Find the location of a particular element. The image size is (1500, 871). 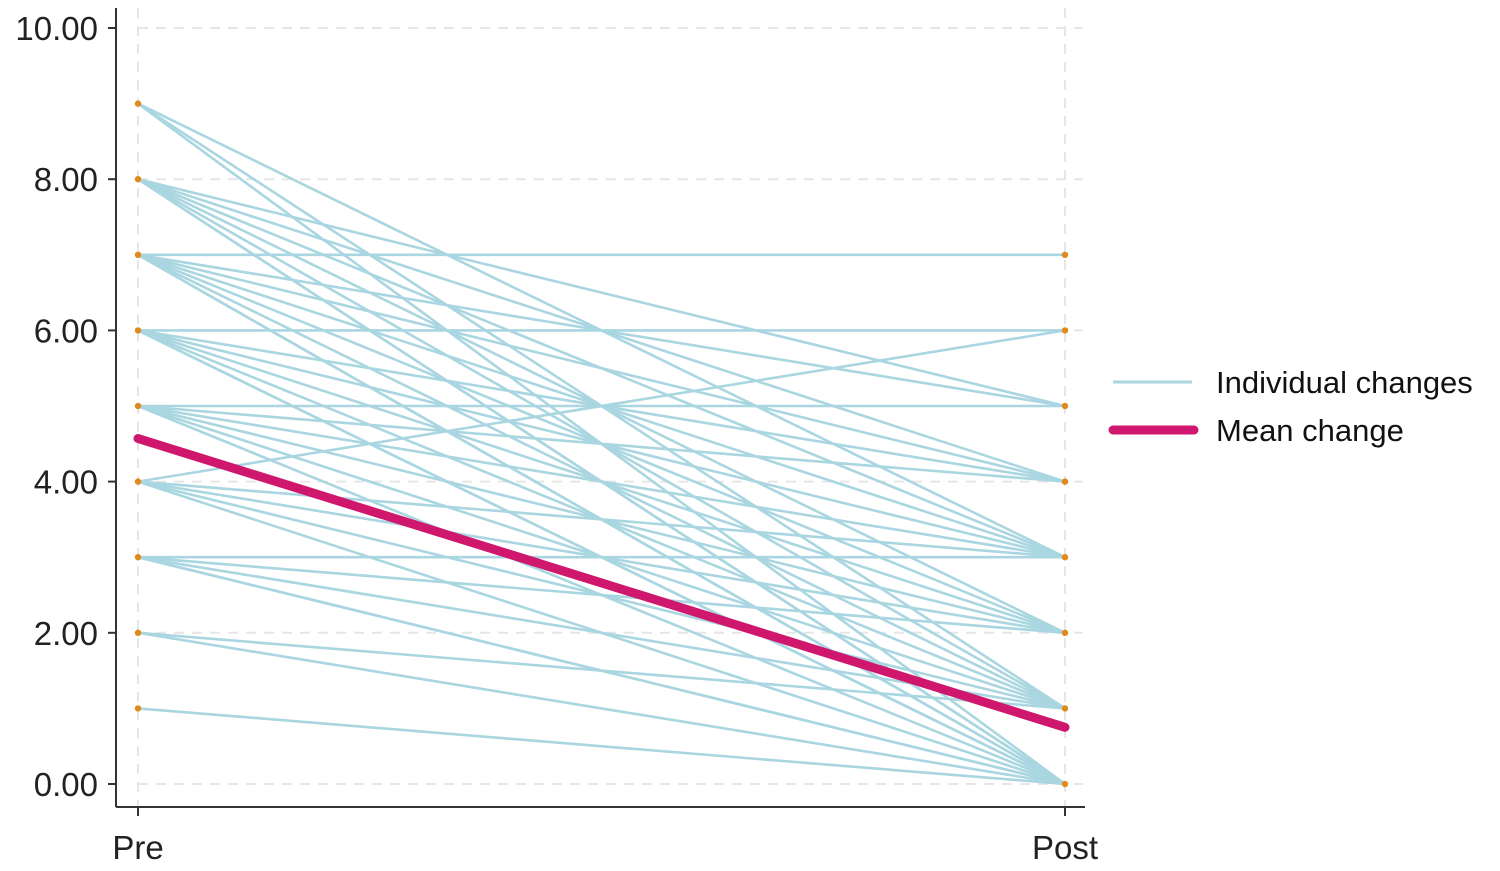

y-tick-label: 0.00 is located at coordinates (66, 784).